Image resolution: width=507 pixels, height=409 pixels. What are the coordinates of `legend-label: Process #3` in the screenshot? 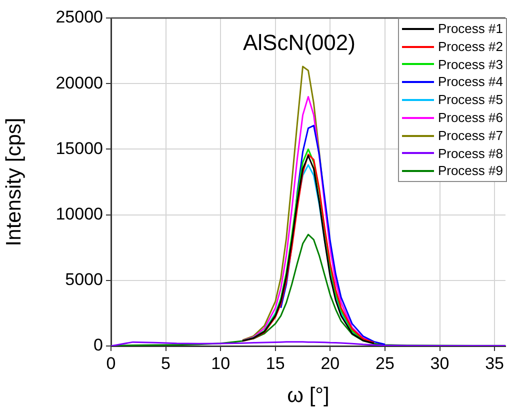 It's located at (470, 65).